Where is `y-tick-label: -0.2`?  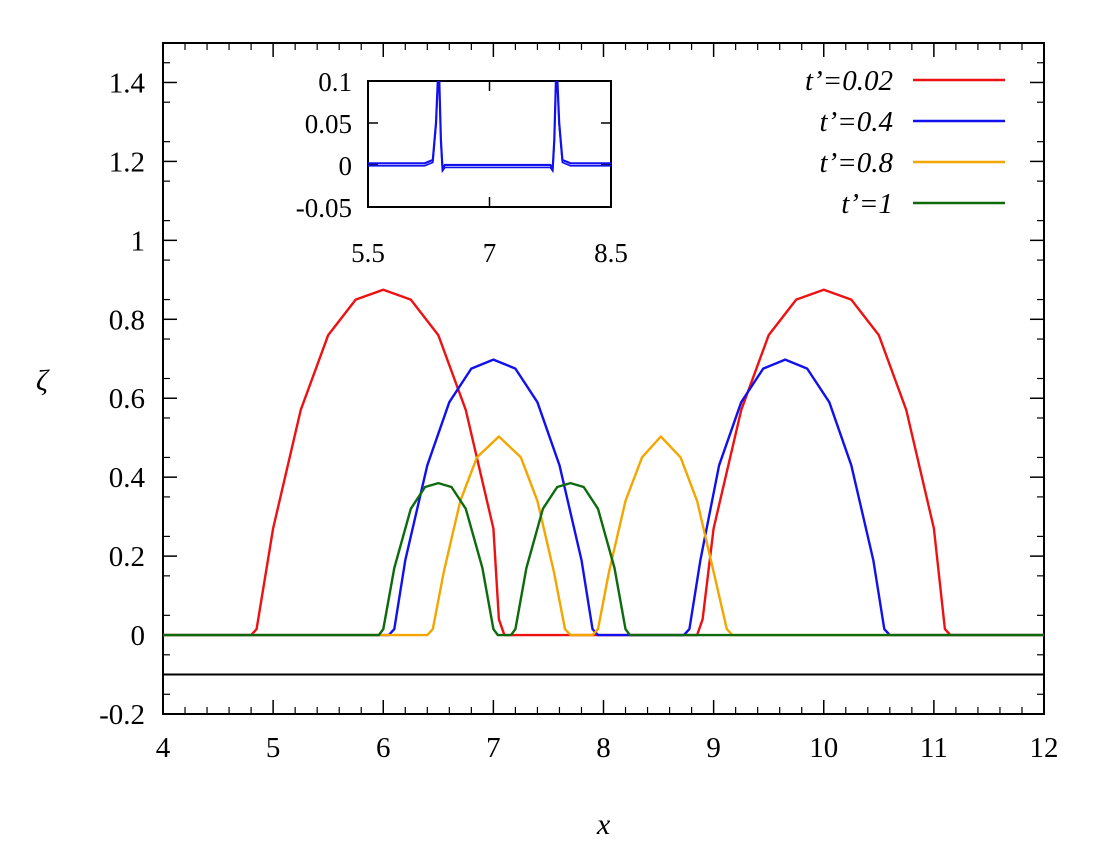
y-tick-label: -0.2 is located at coordinates (122, 715).